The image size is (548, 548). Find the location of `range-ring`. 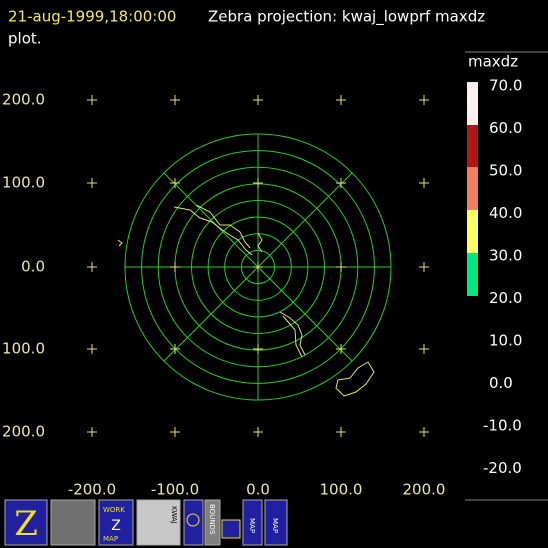

range-ring is located at coordinates (258, 267).